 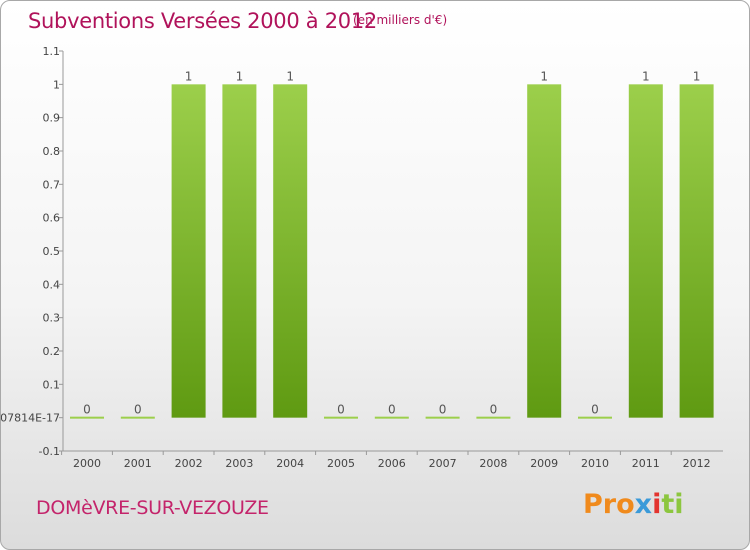 I want to click on chart-title: Subventions Versées 2000 à 2012, so click(x=202, y=21).